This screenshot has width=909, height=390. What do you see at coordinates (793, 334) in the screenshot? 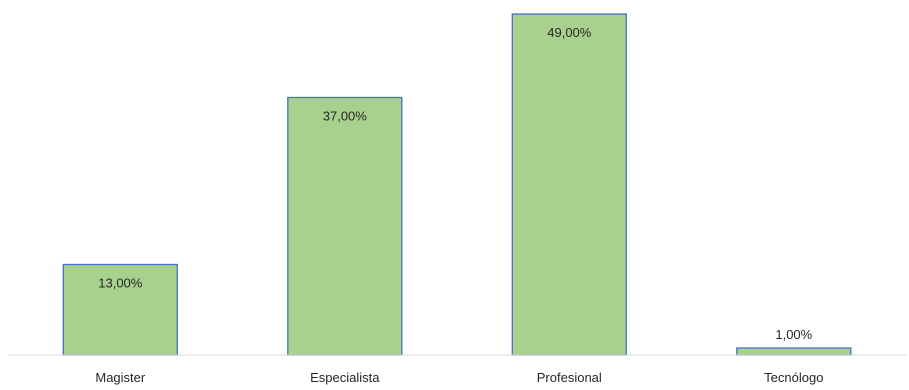
I see `data-label: 1,00%` at bounding box center [793, 334].